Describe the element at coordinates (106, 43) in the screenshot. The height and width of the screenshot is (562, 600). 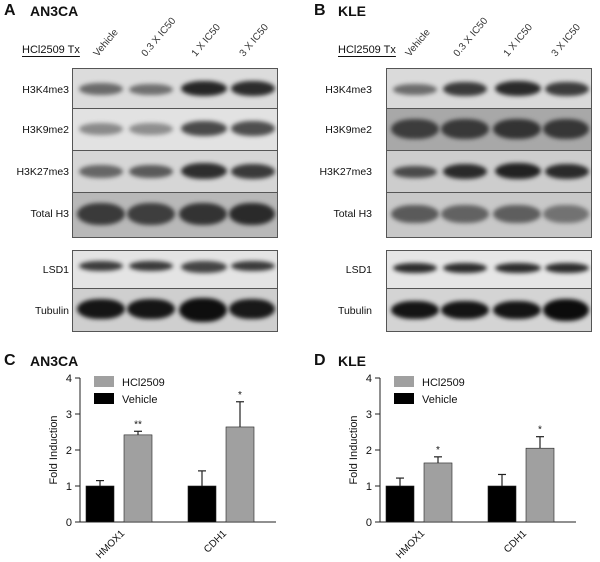
I see `lane-label-a-1: Vehicle` at that location.